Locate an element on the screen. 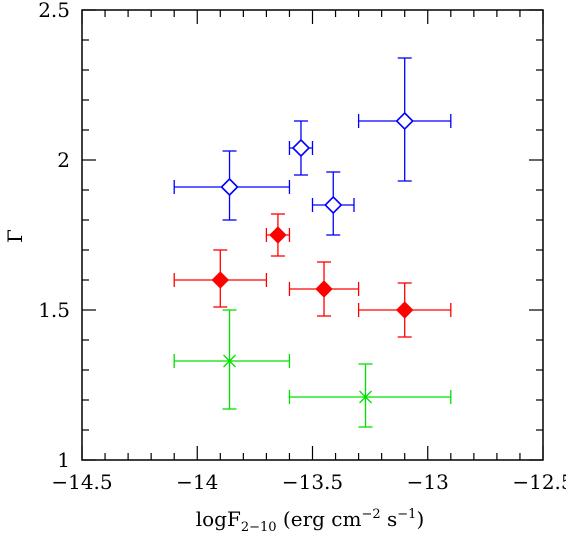  y-tick-label: 2.5 is located at coordinates (54, 11).